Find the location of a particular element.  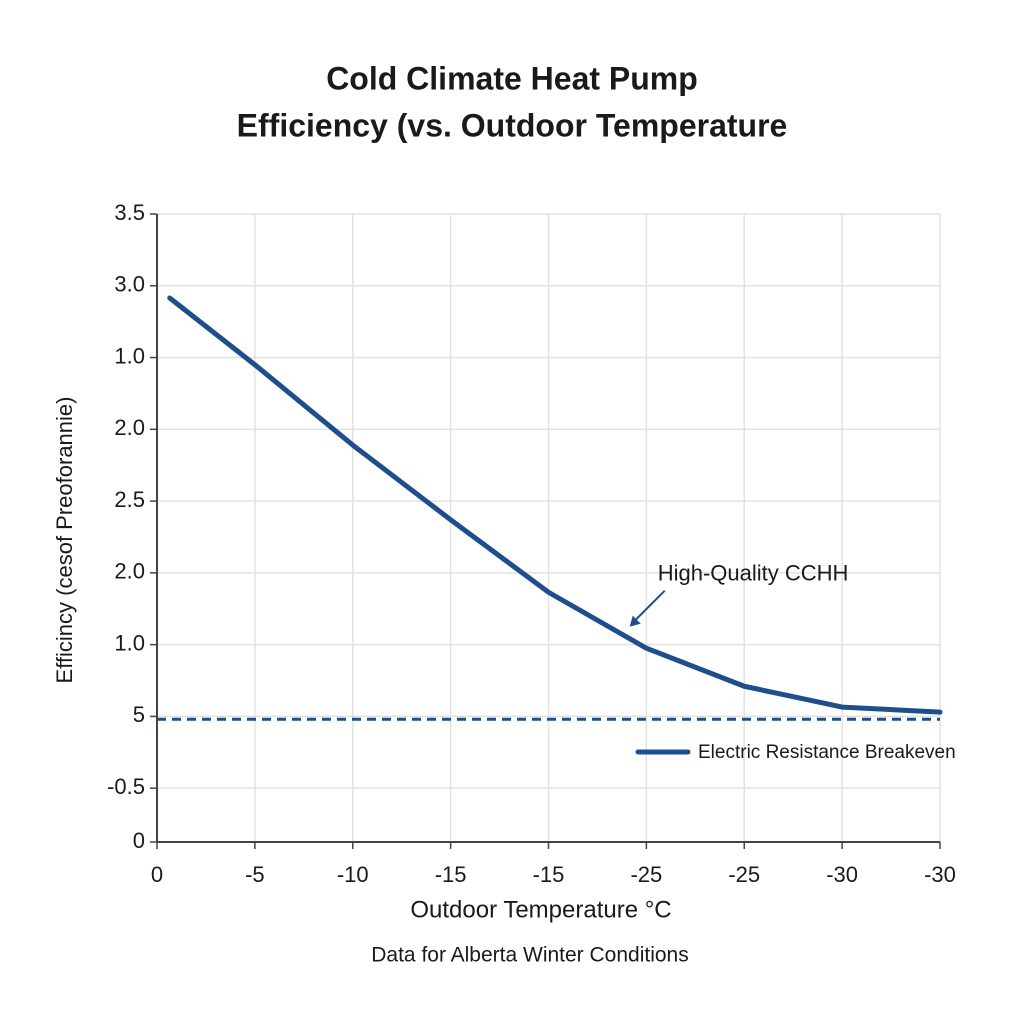

y-tick-label: 0 is located at coordinates (139, 840).